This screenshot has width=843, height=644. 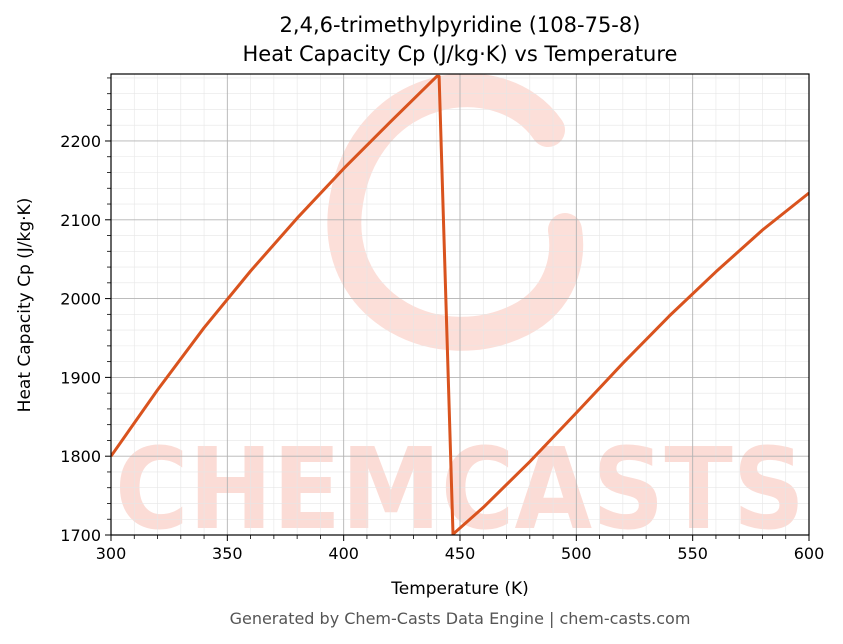 I want to click on y-axis-ticks: 1700 1800 1900 2000 2100 2200, so click(x=85, y=311).